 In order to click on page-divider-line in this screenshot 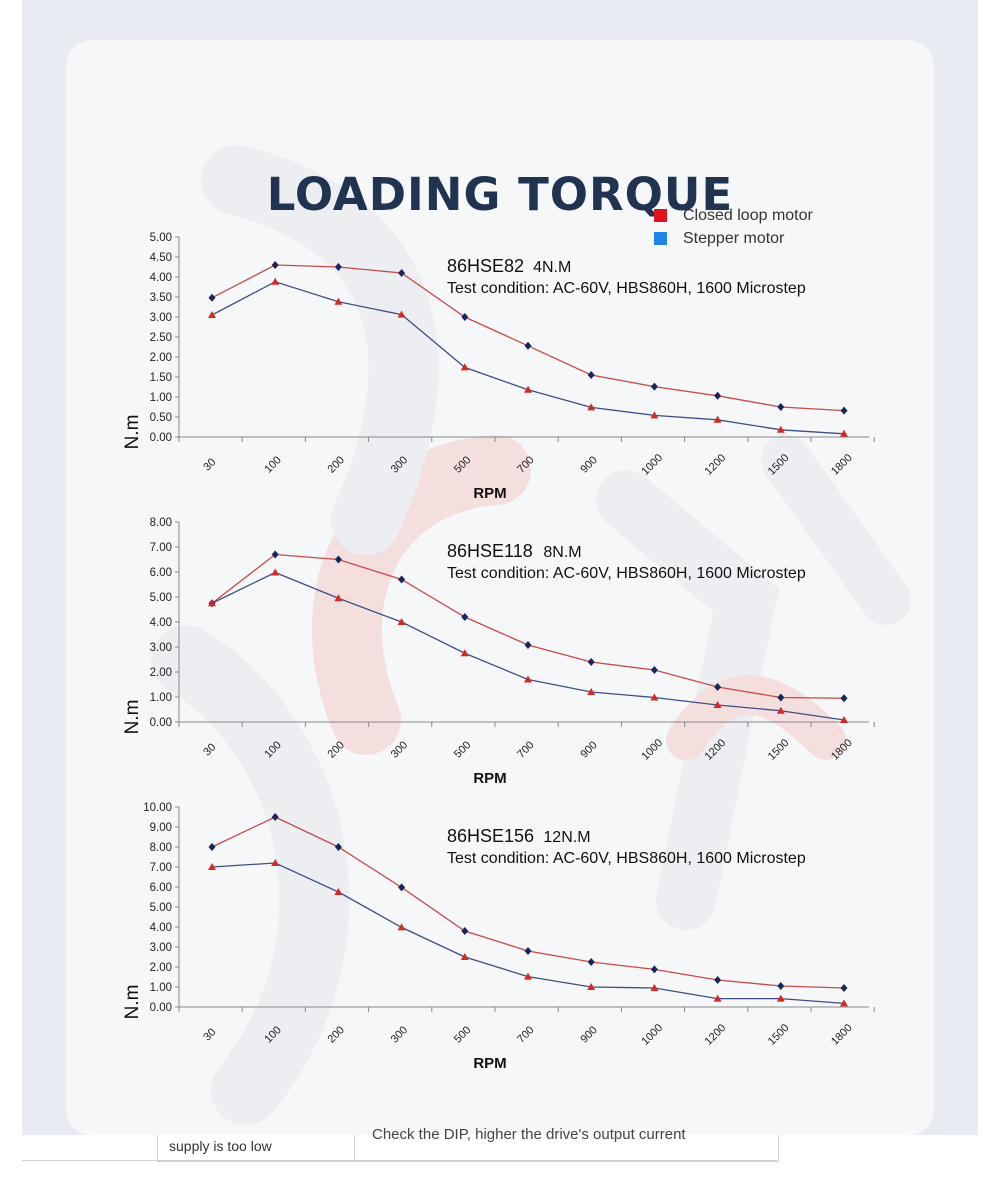, I will do `click(399, 1160)`.